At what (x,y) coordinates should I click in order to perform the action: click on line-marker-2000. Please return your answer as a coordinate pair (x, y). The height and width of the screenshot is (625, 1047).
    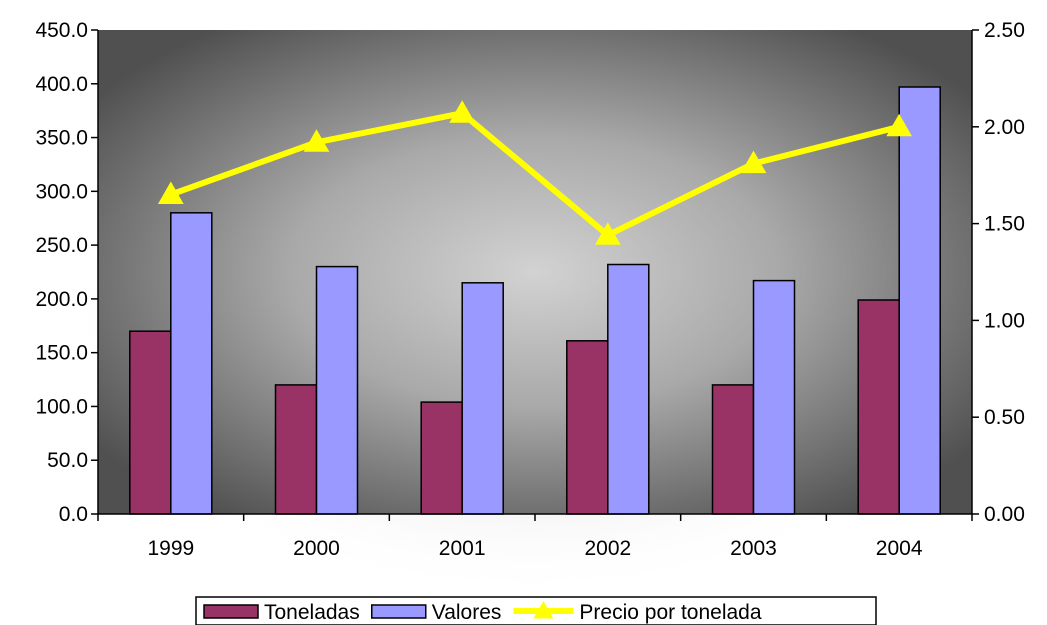
    Looking at the image, I should click on (316, 140).